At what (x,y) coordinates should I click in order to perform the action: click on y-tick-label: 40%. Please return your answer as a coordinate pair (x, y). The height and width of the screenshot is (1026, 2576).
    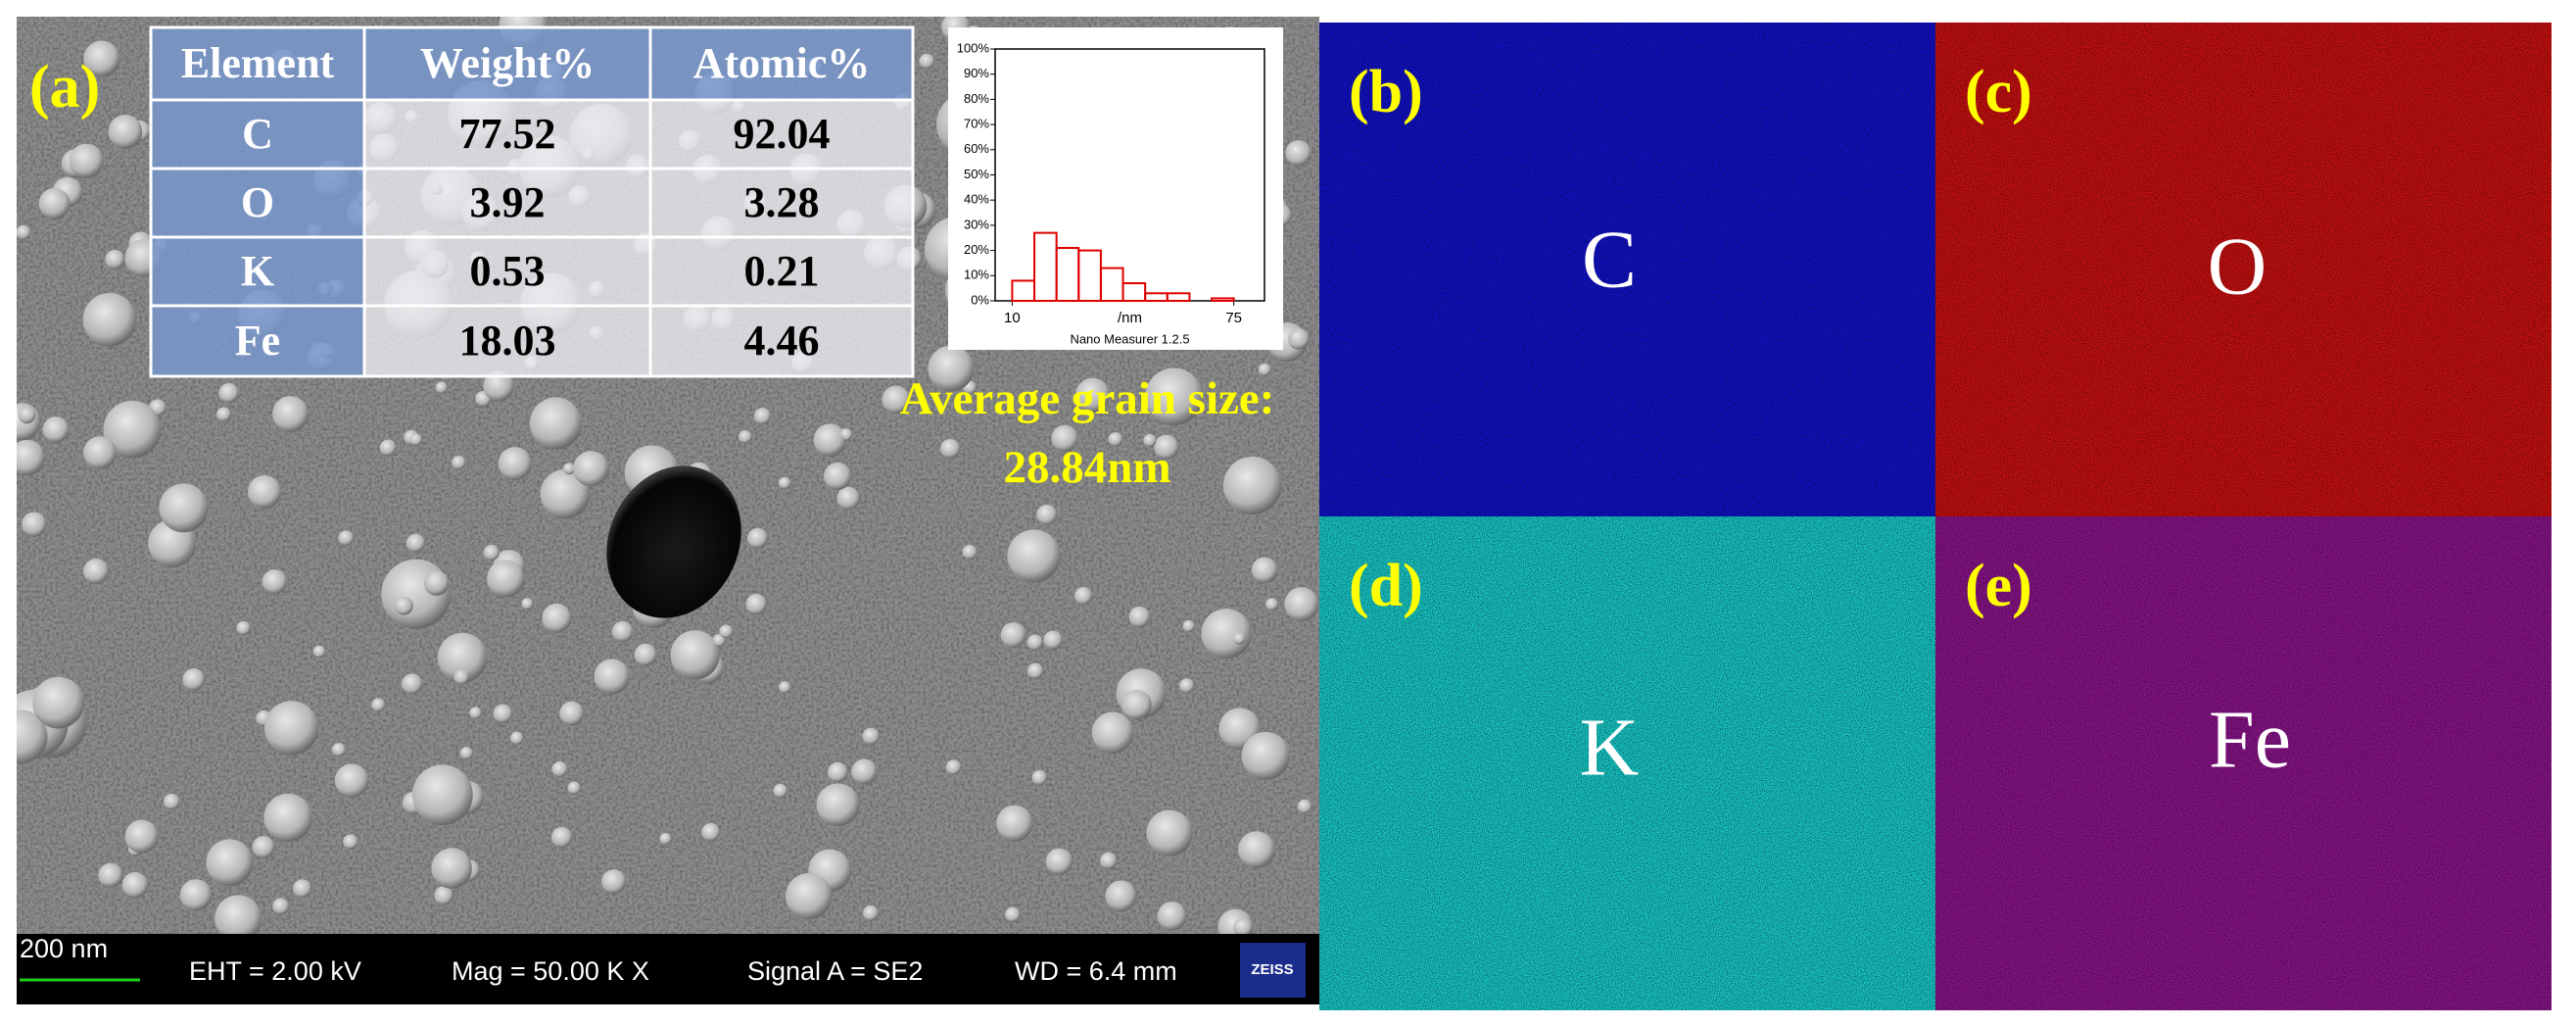
    Looking at the image, I should click on (976, 199).